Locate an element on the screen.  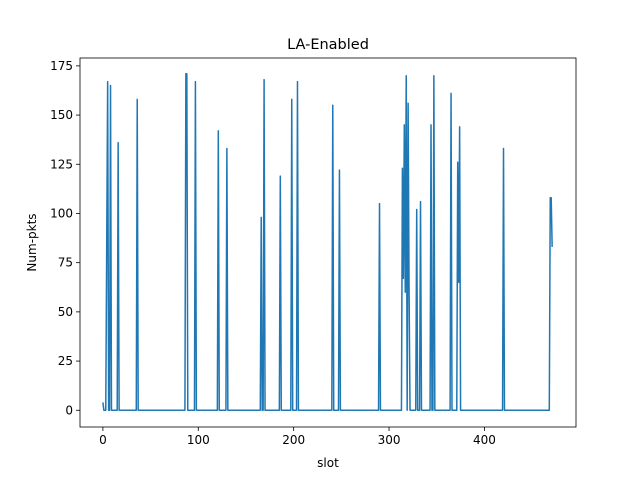
x-tick-label: 400 is located at coordinates (484, 440).